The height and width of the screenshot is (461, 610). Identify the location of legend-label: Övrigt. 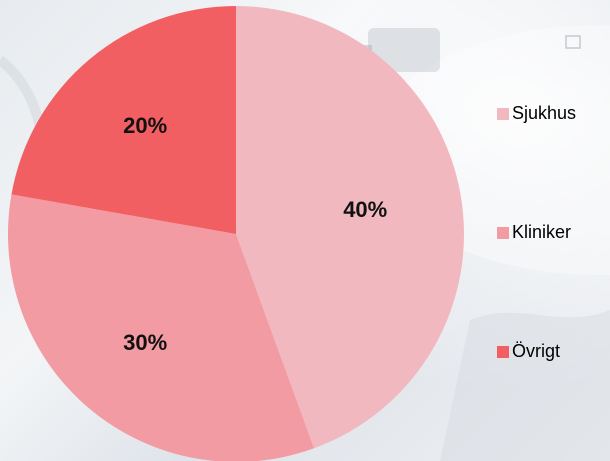
(536, 351).